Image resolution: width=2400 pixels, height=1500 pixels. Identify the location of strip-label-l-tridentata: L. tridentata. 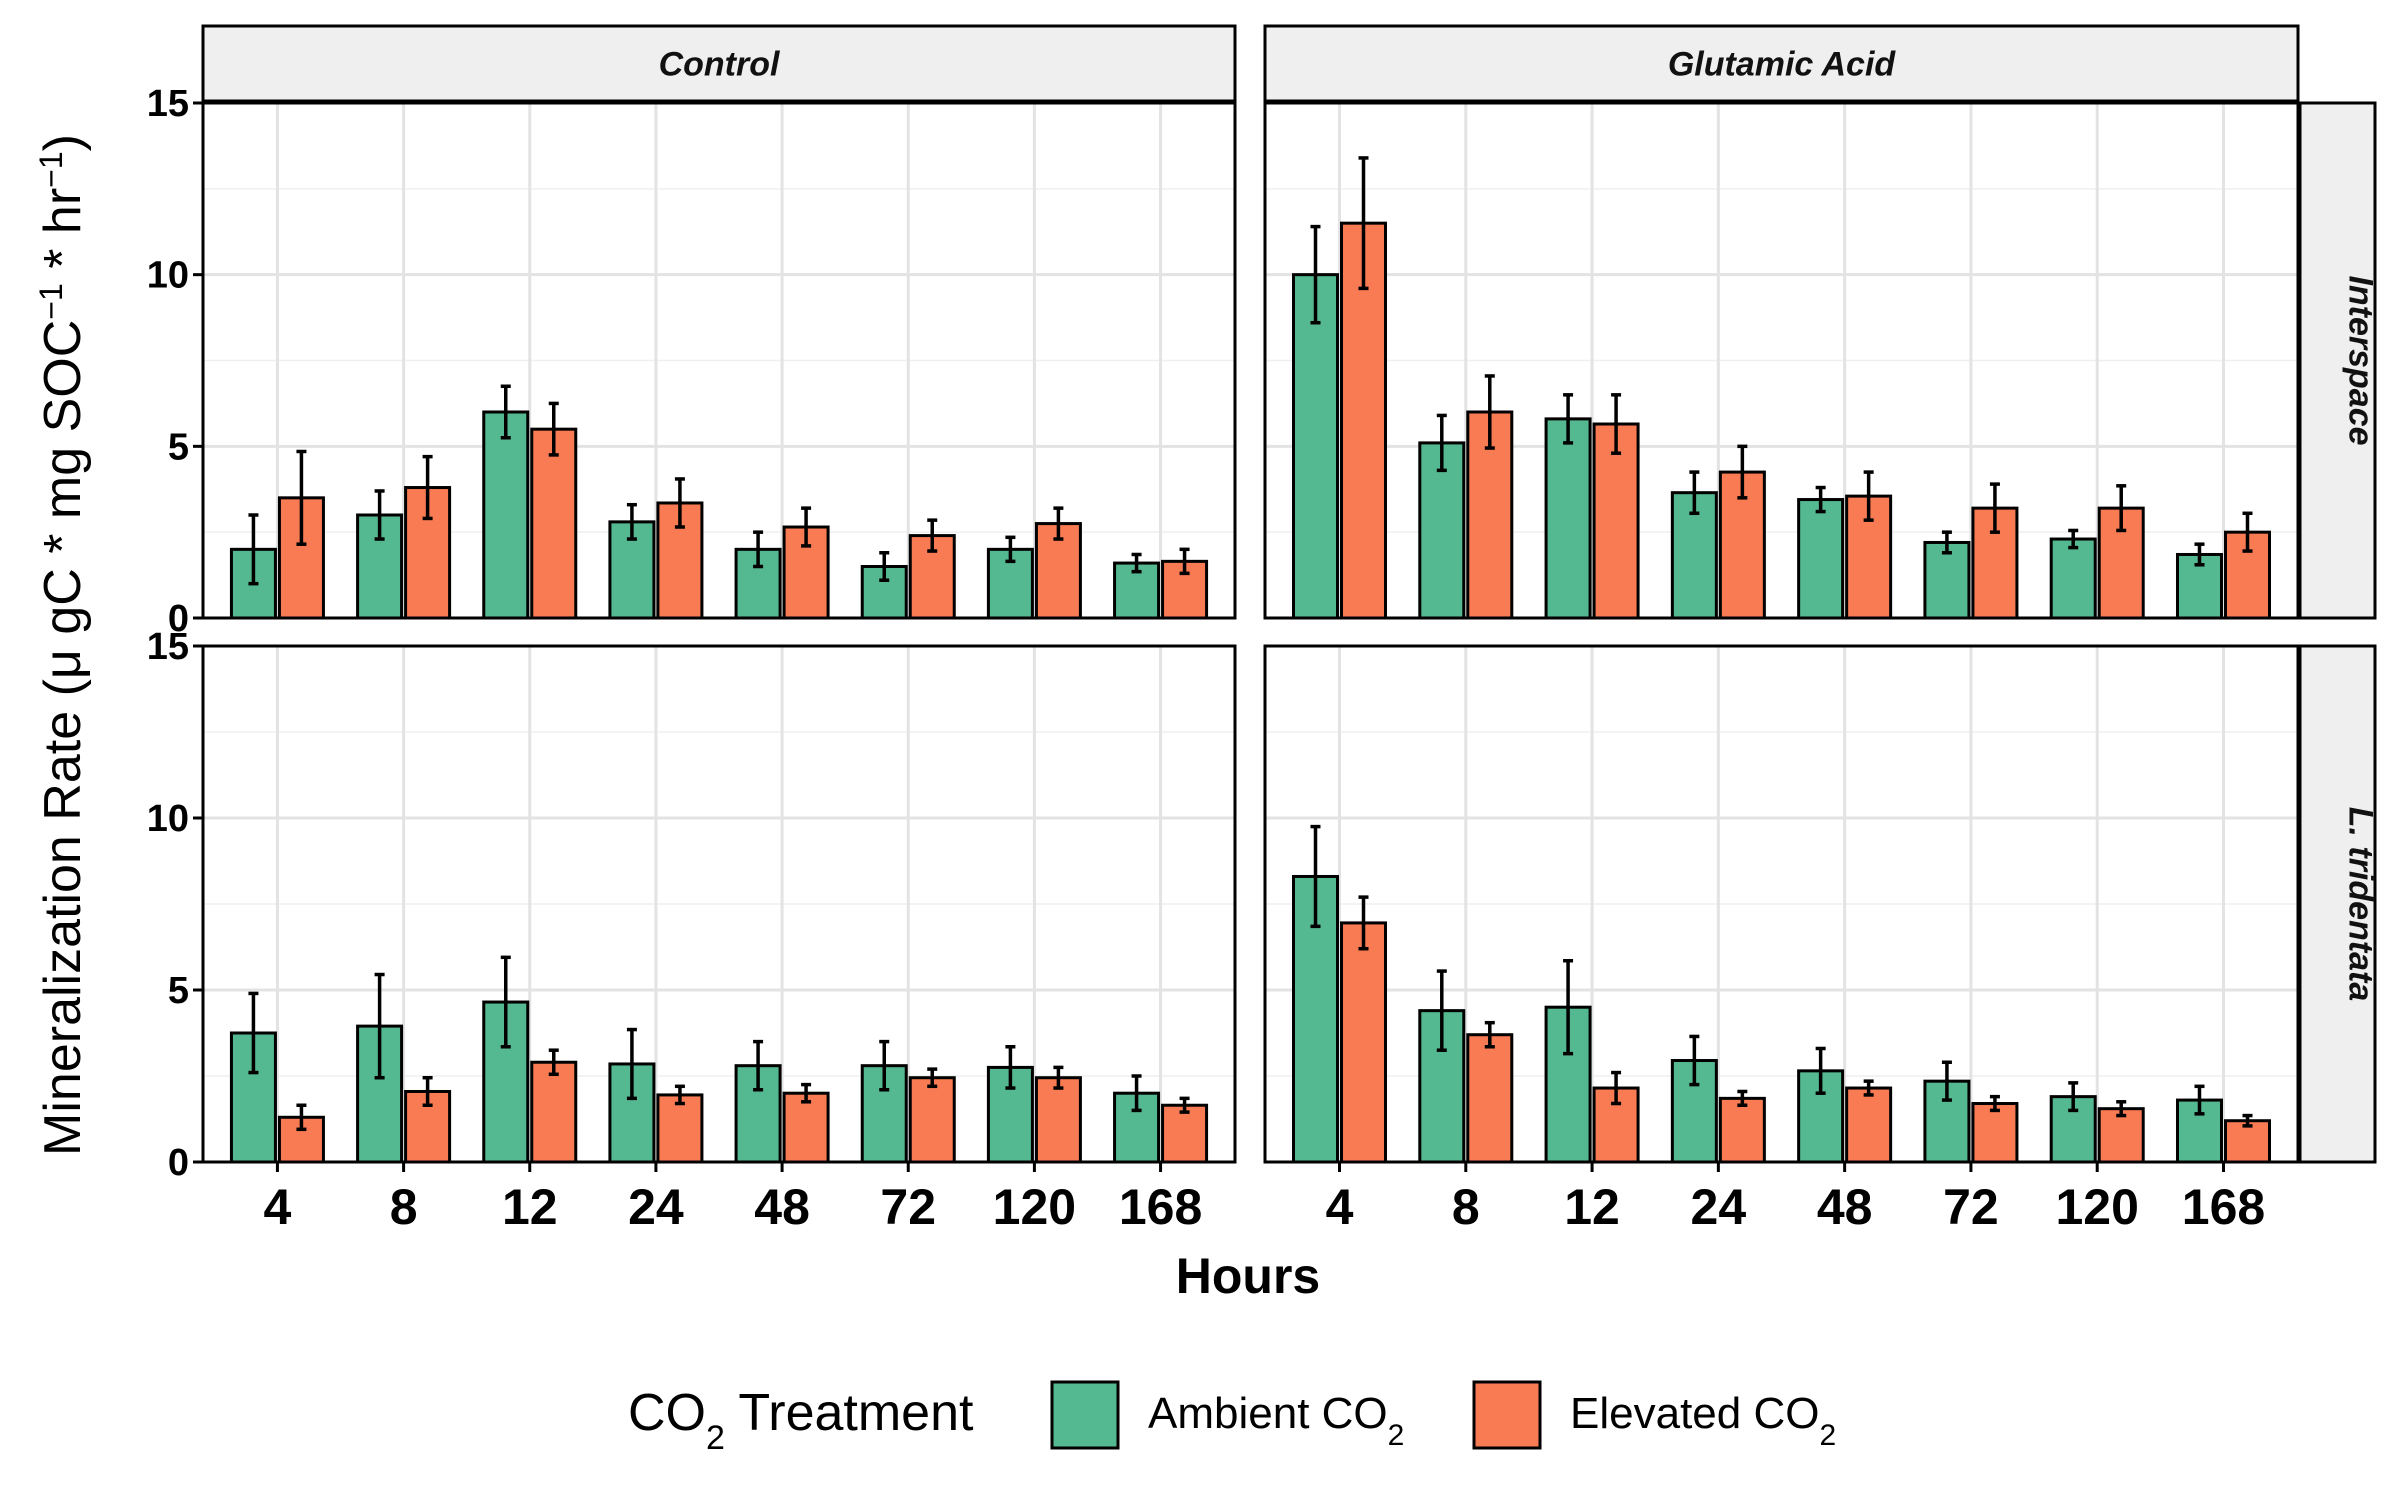
(2361, 904).